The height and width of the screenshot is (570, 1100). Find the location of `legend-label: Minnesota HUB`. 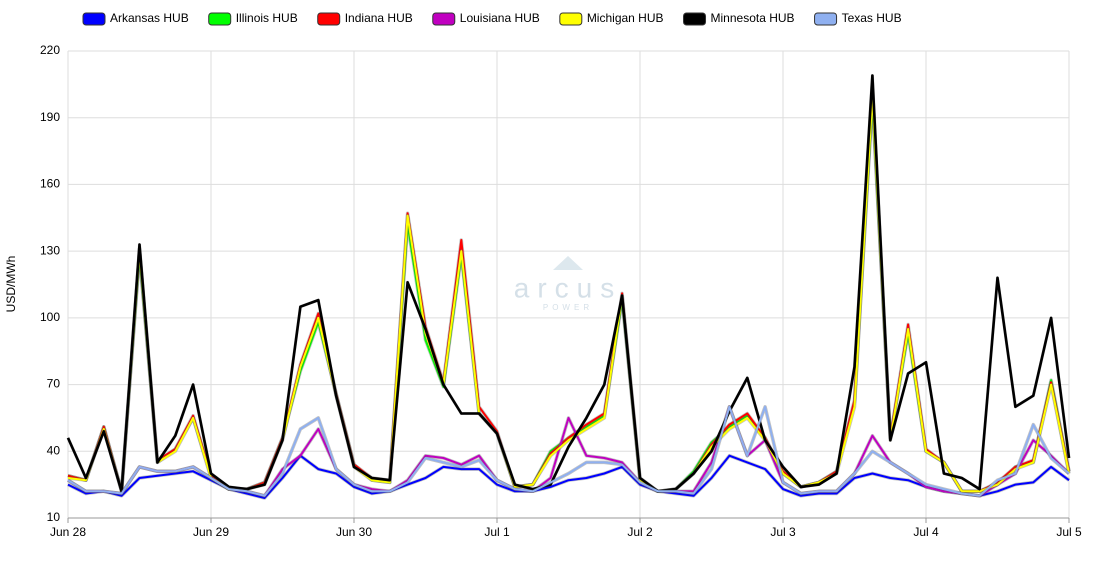

legend-label: Minnesota HUB is located at coordinates (753, 18).